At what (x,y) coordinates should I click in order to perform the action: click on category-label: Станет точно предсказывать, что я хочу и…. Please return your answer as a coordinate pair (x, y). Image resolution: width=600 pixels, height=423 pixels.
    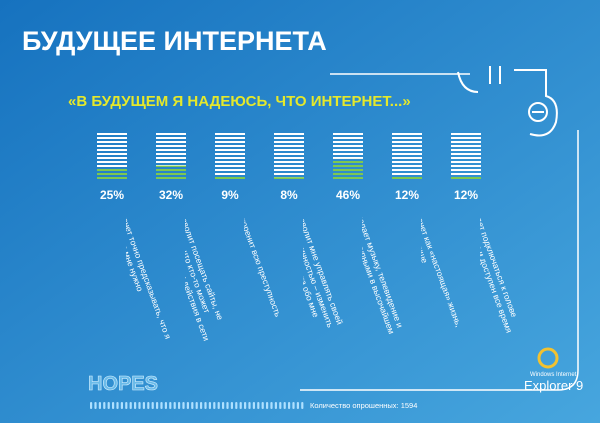
    Looking at the image, I should click on (150, 274).